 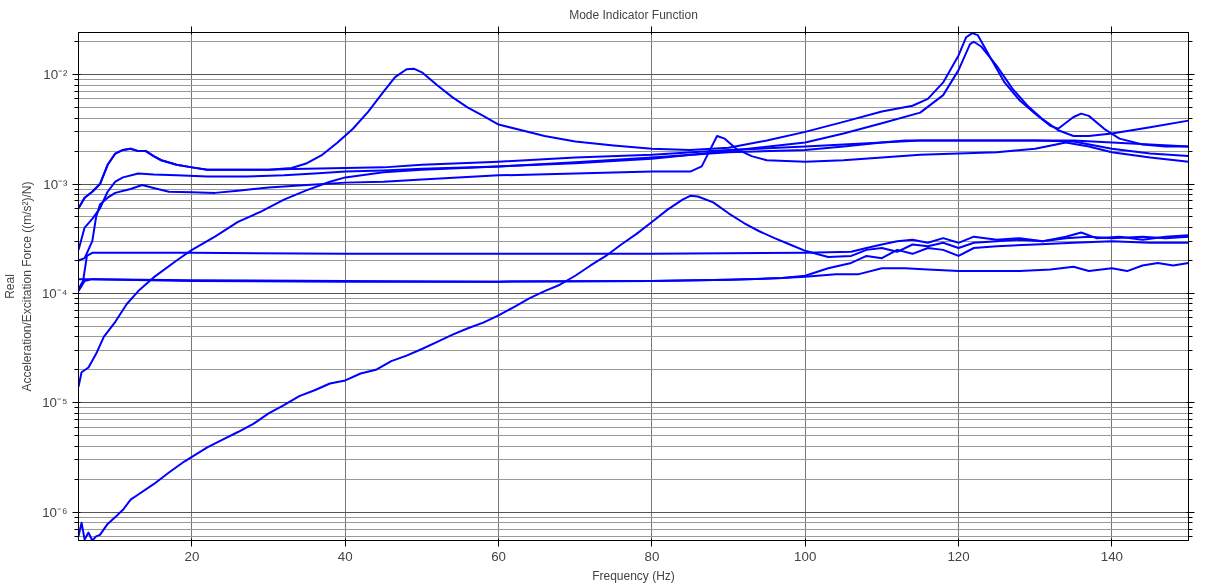 I want to click on y-tick-label: 10⁻⁴, so click(x=54, y=293).